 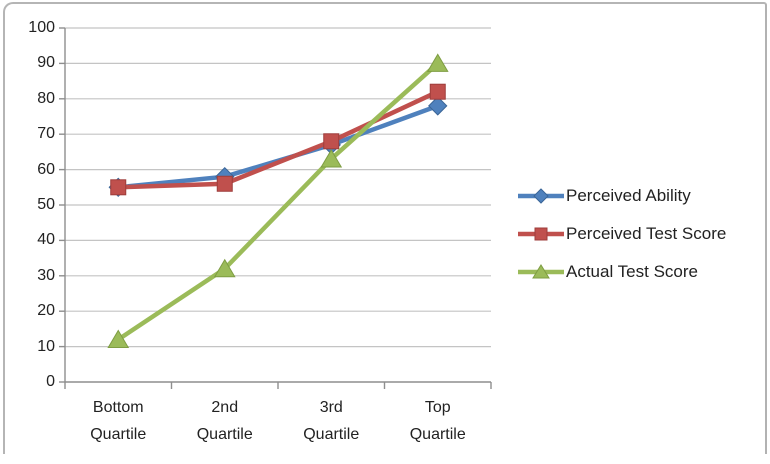 I want to click on y-axis-tick-label: 90, so click(x=46, y=63).